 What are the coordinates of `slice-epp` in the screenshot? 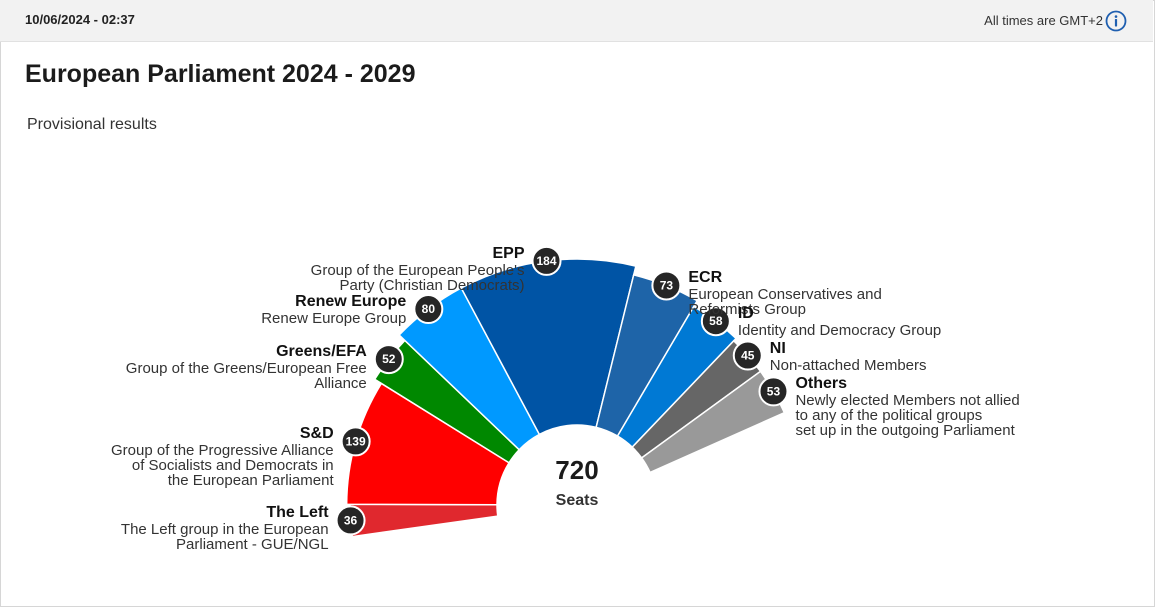 It's located at (548, 347).